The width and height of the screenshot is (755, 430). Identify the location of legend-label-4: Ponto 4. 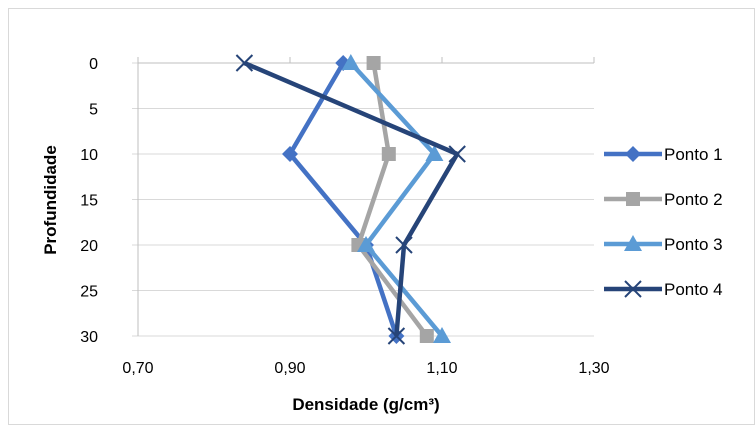
(693, 289).